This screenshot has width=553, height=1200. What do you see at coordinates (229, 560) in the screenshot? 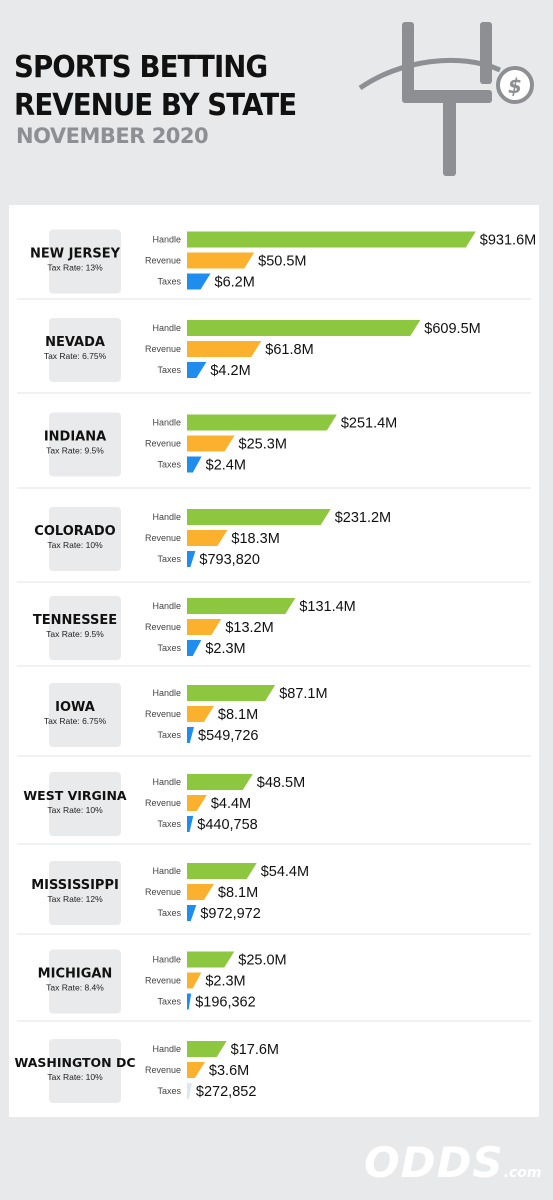
I see `value-label: $793,820` at bounding box center [229, 560].